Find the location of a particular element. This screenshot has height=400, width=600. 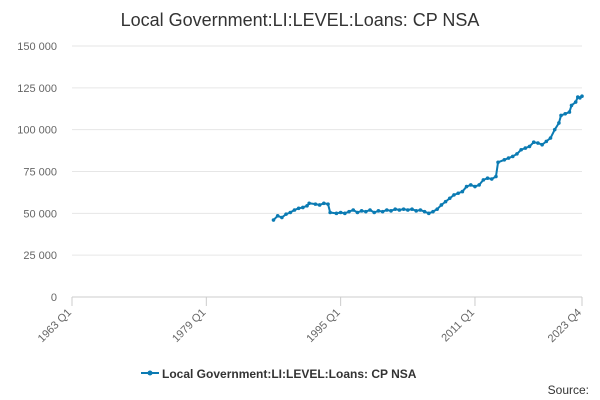

y-tick-label: 100 000 is located at coordinates (37, 131).